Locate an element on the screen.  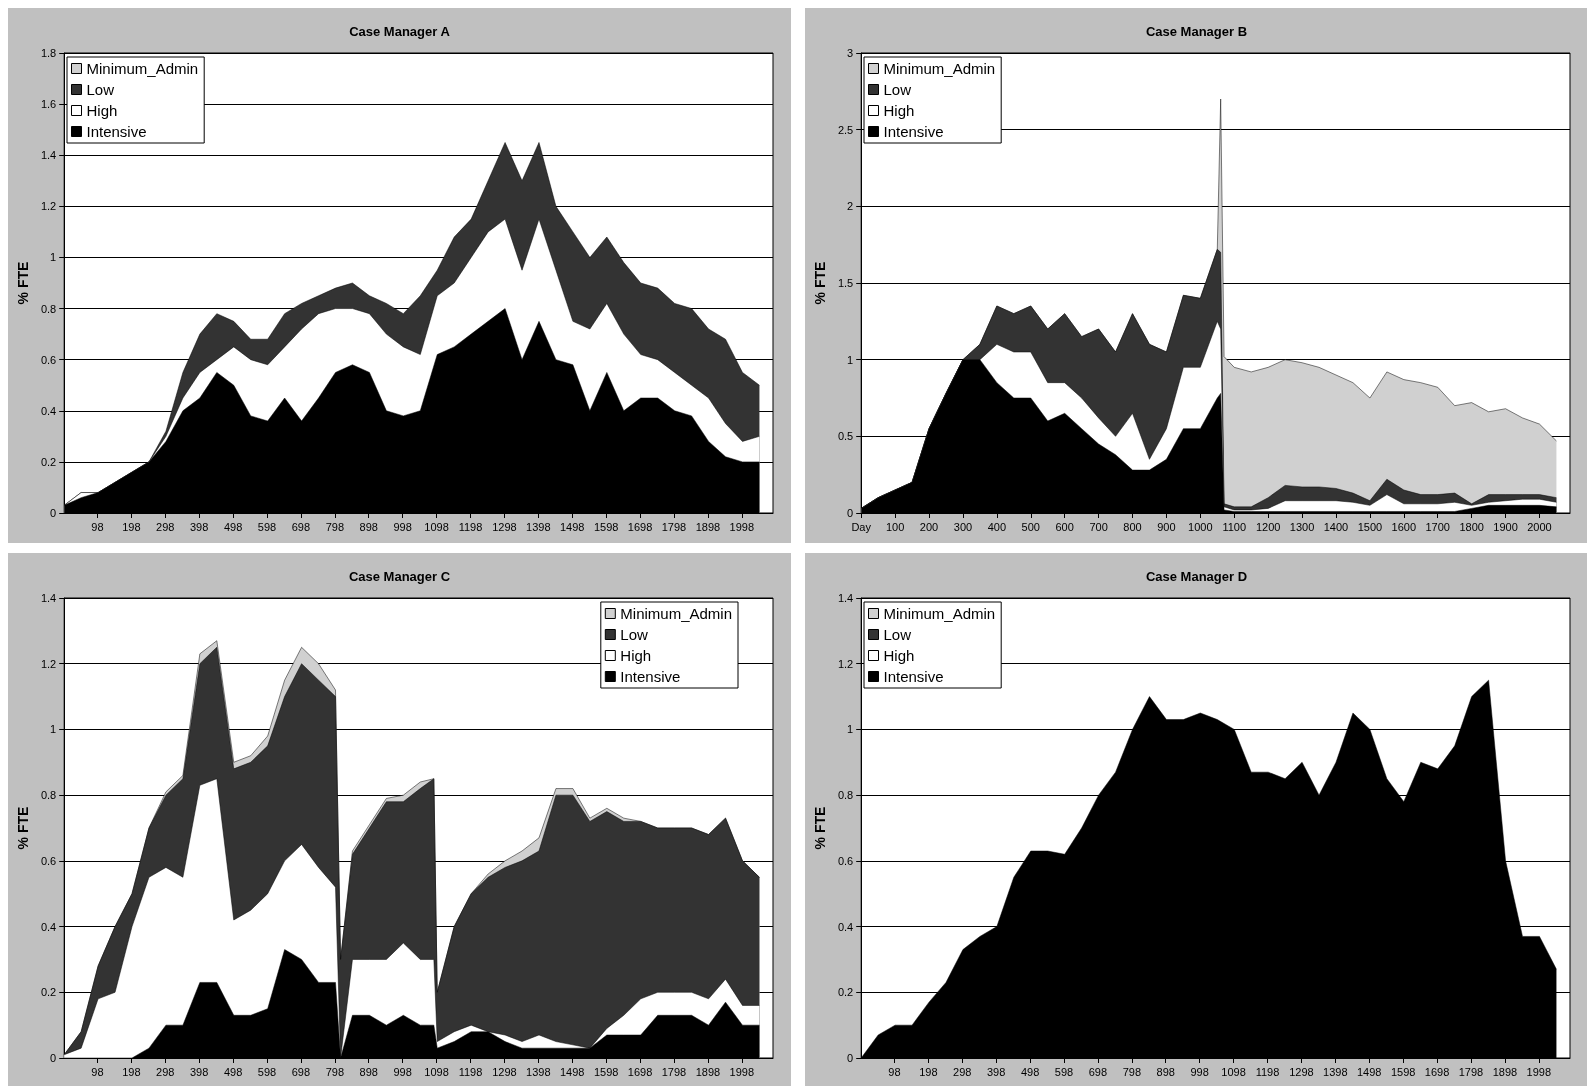
x-tick-label: 1900 is located at coordinates (1505, 526).